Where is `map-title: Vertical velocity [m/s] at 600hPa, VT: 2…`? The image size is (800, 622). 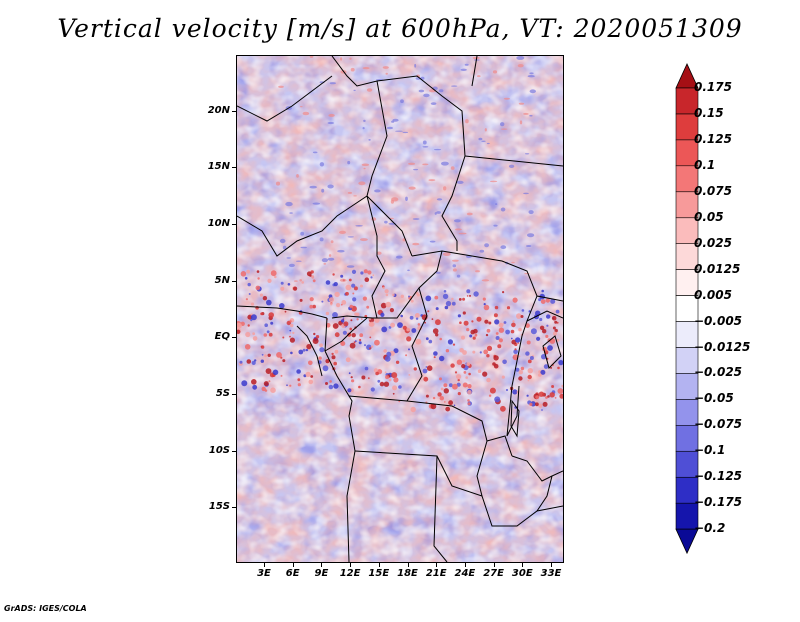 map-title: Vertical velocity [m/s] at 600hPa, VT: 2… is located at coordinates (400, 28).